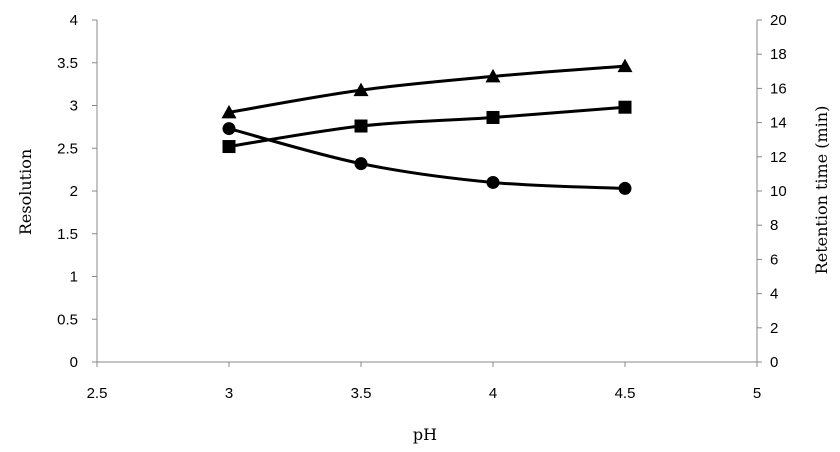 Image resolution: width=840 pixels, height=452 pixels. I want to click on x-axis-title: pH, so click(425, 434).